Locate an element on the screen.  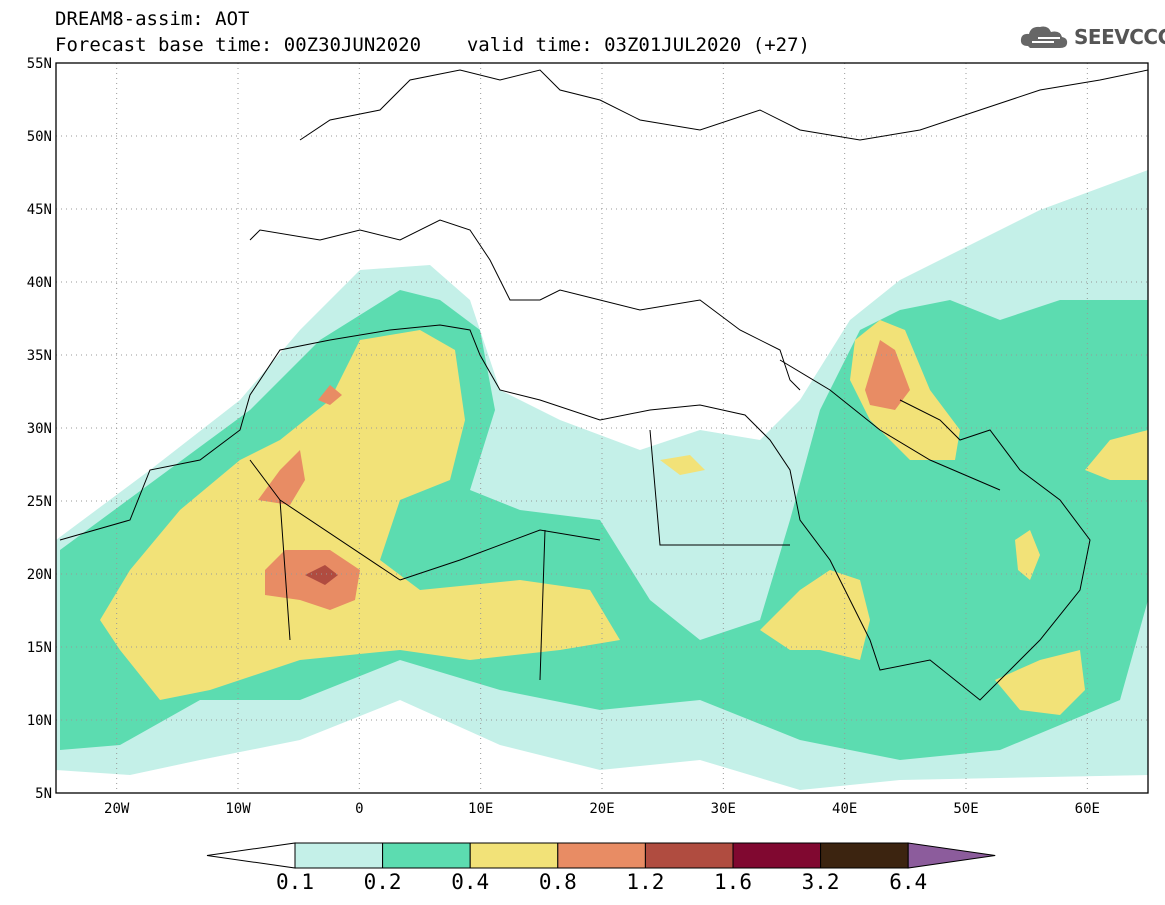
lat-tick-label: 25N is located at coordinates (39, 502).